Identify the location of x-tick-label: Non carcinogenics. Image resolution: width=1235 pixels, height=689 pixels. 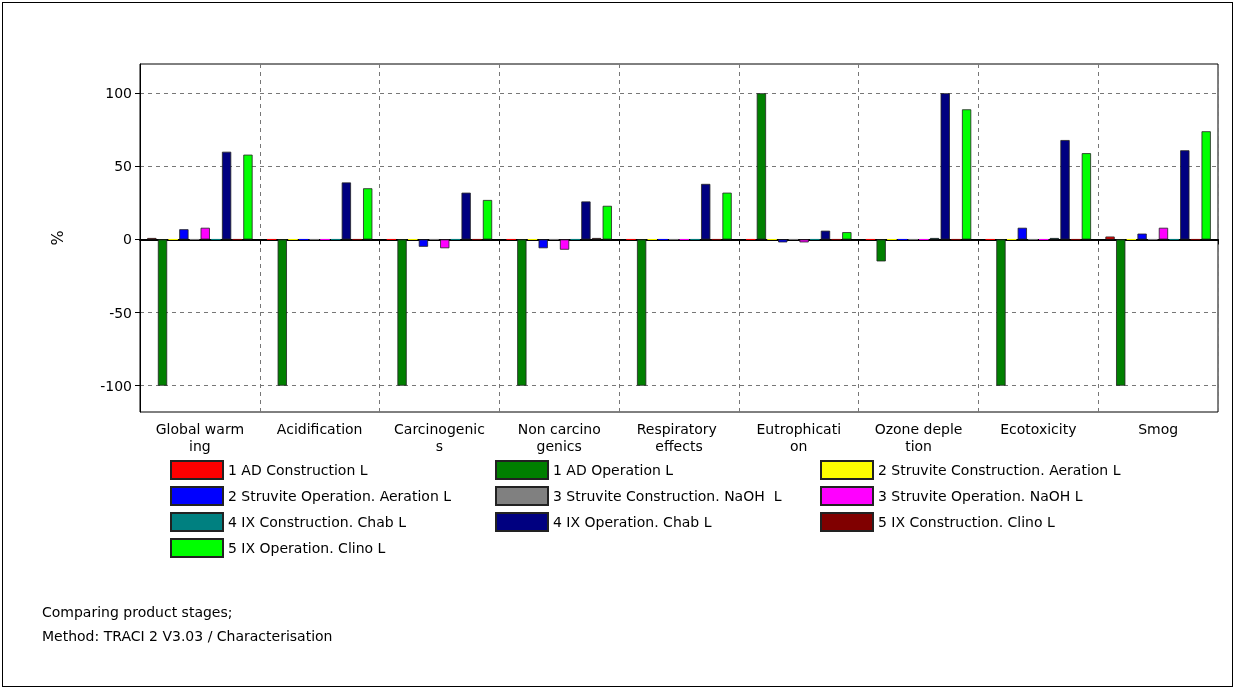
(559, 437).